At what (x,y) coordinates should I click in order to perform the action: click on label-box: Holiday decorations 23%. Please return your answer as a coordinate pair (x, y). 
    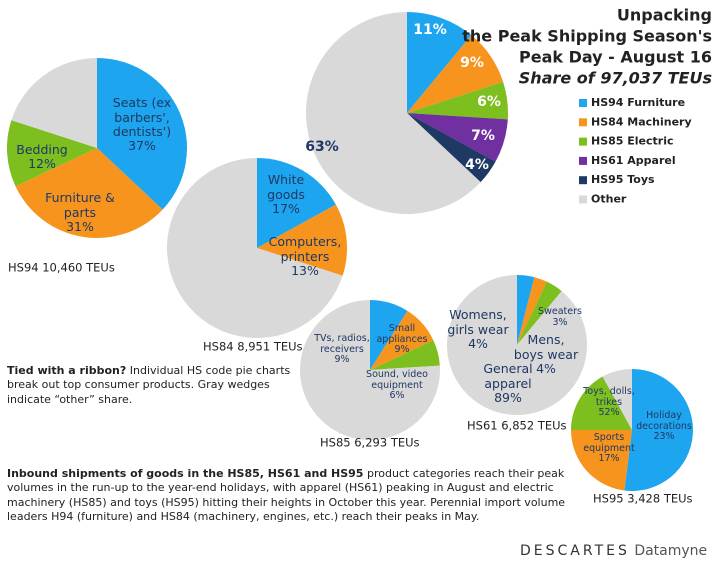
    Looking at the image, I should click on (664, 427).